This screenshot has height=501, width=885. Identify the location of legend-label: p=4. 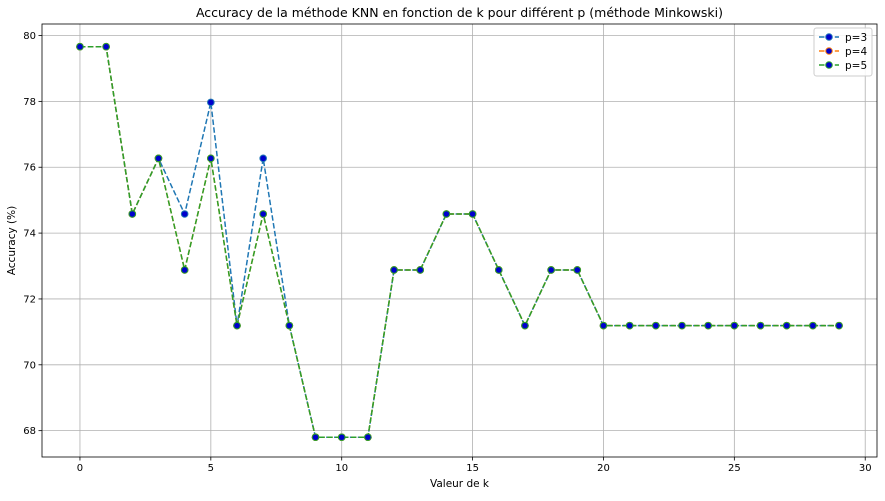
(856, 52).